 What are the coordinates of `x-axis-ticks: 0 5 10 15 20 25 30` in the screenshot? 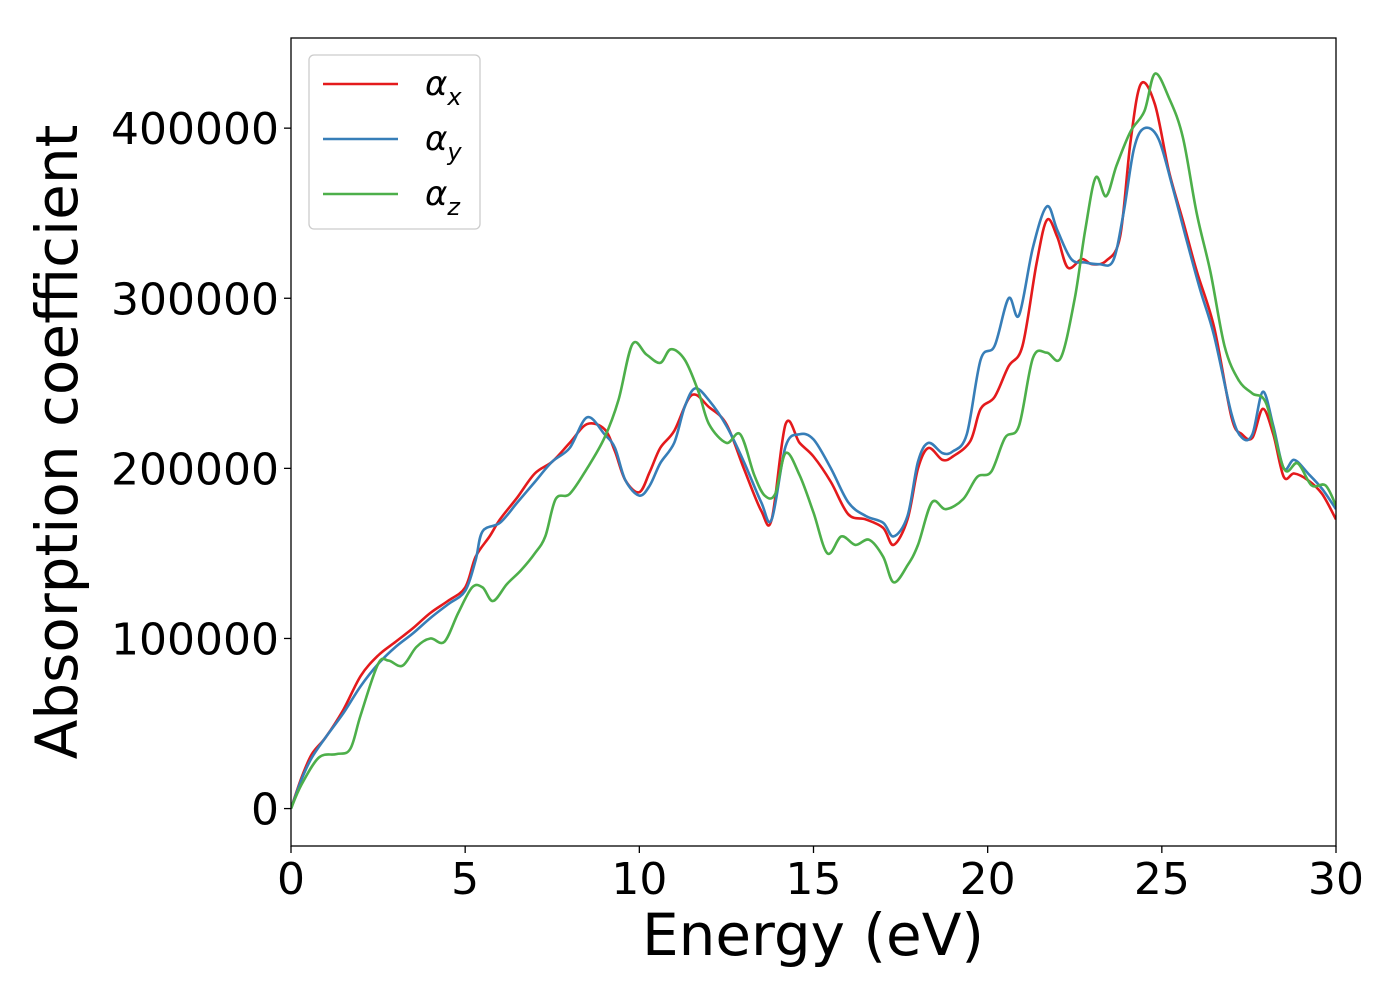 It's located at (820, 875).